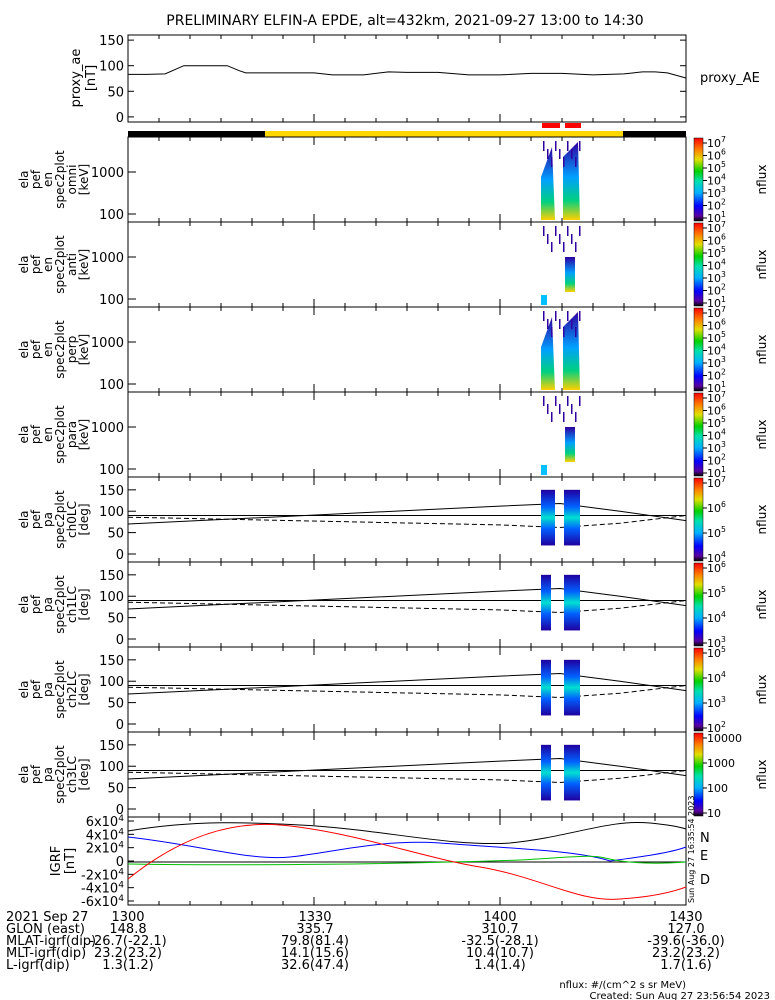 This screenshot has width=775, height=1000. What do you see at coordinates (716, 727) in the screenshot?
I see `colorbar-tick-label: 10²` at bounding box center [716, 727].